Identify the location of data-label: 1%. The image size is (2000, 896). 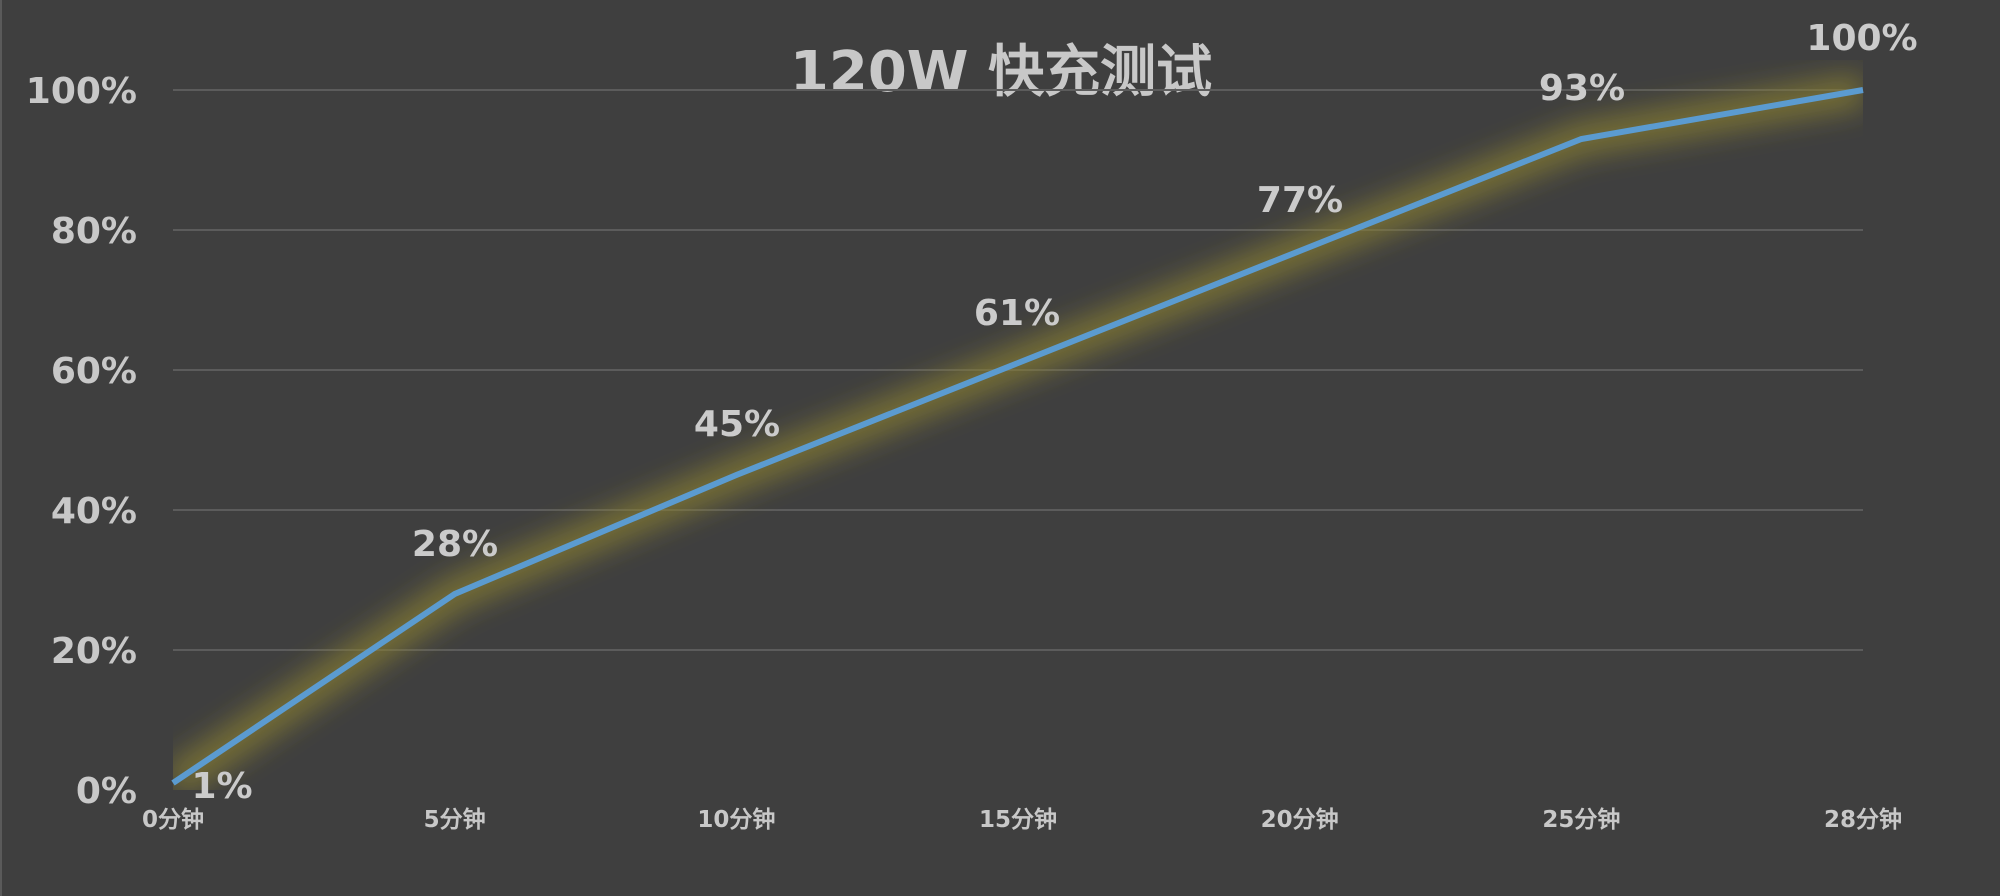
(221, 786).